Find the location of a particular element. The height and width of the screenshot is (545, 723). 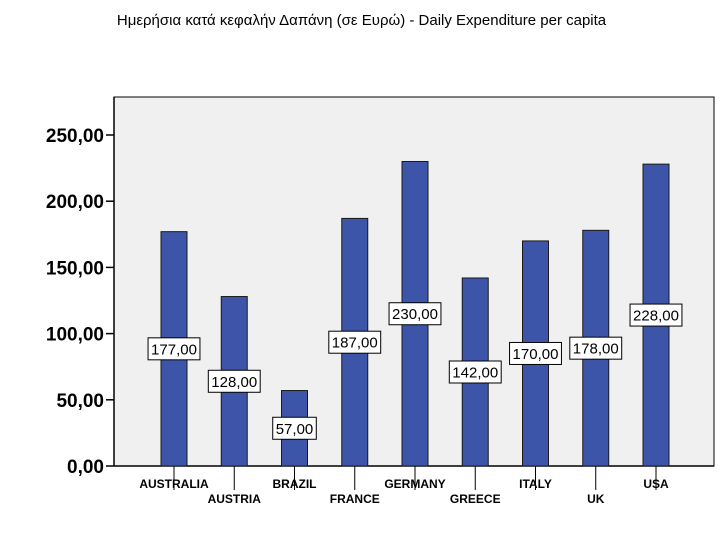

data-label-text: 177,00 is located at coordinates (174, 349).